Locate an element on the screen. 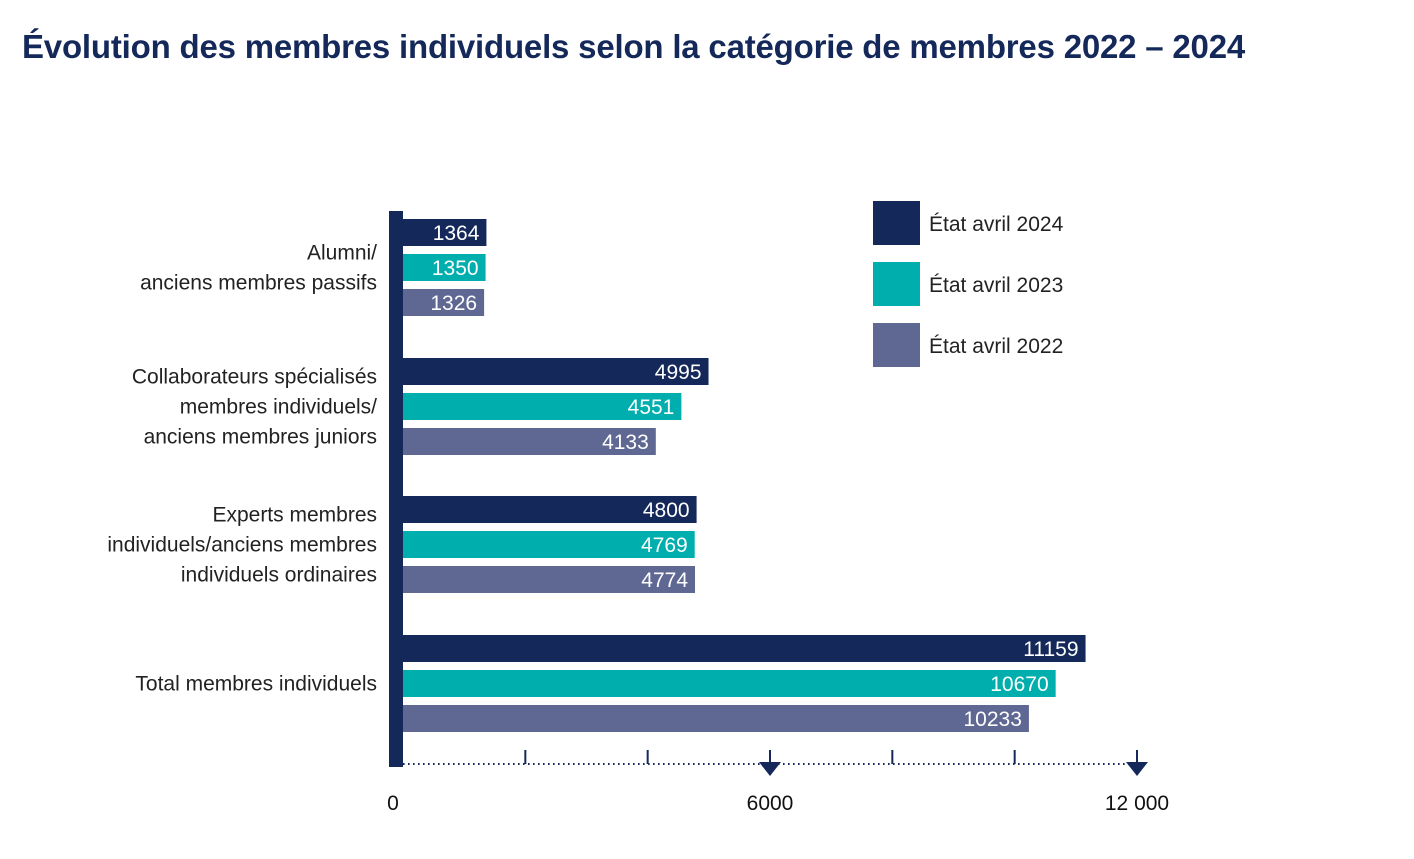 This screenshot has height=859, width=1414. category-label-line: Total membres individuels is located at coordinates (256, 684).